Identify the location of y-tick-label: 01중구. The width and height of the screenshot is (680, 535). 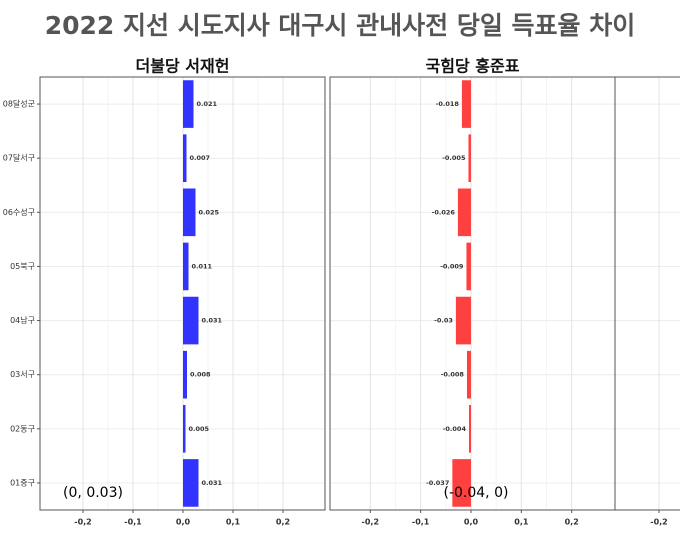
(22, 482).